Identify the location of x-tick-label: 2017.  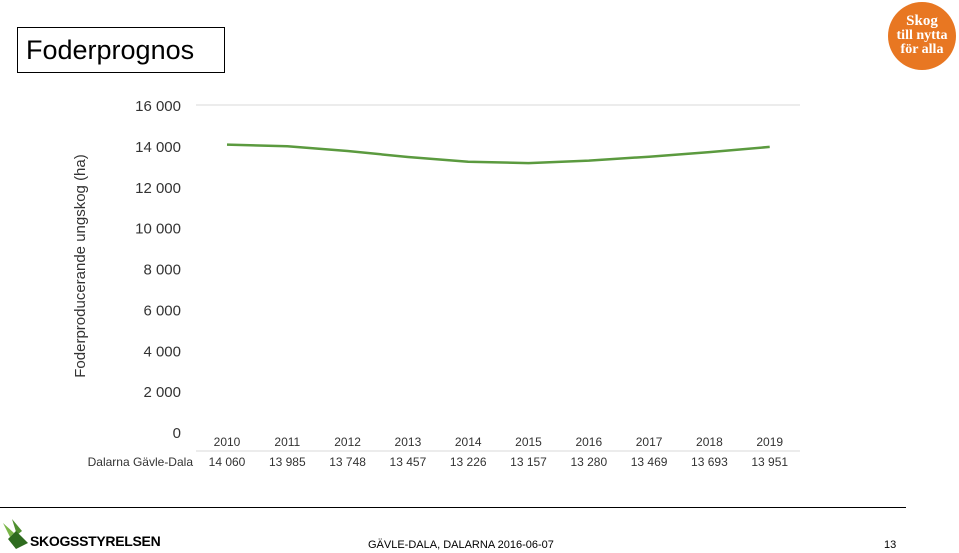
(649, 442).